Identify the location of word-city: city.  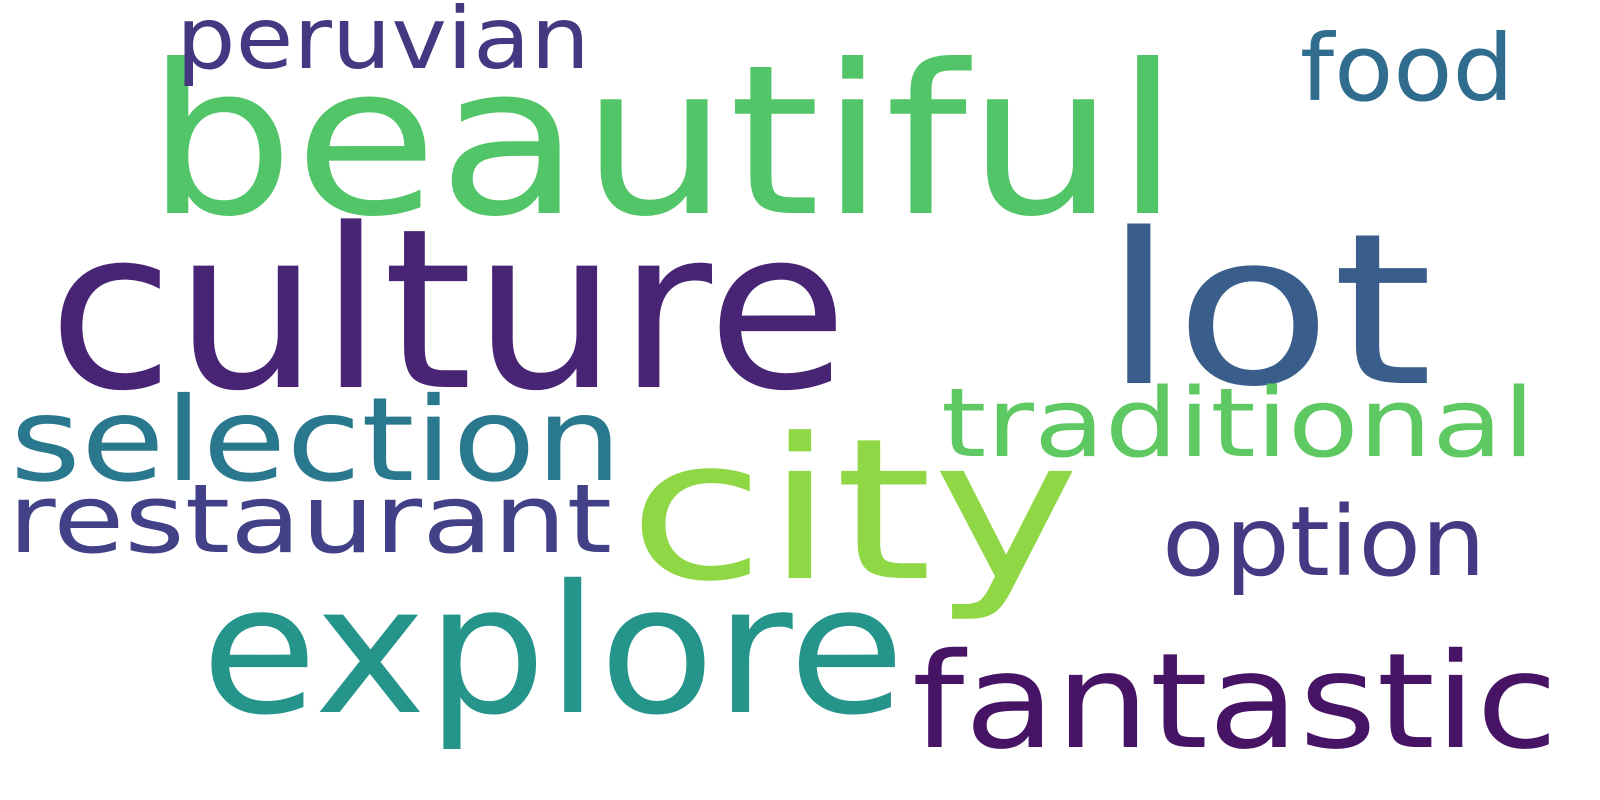
(854, 511).